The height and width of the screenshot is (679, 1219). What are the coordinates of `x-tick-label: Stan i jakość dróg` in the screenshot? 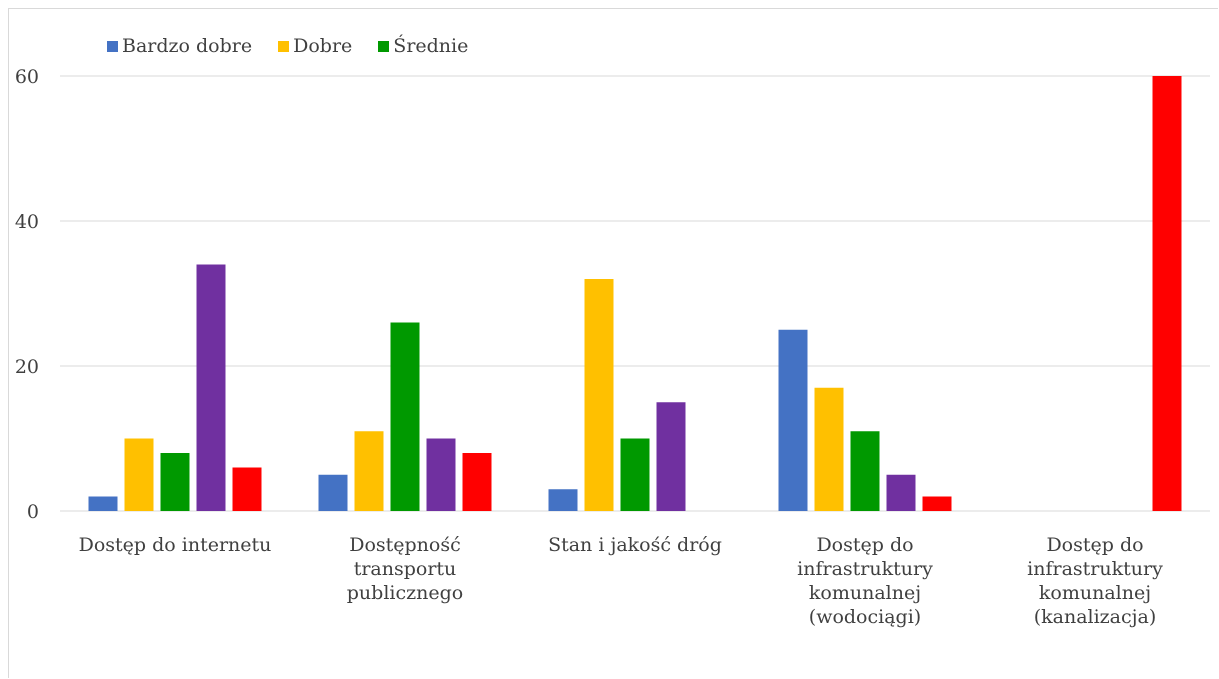 It's located at (635, 545).